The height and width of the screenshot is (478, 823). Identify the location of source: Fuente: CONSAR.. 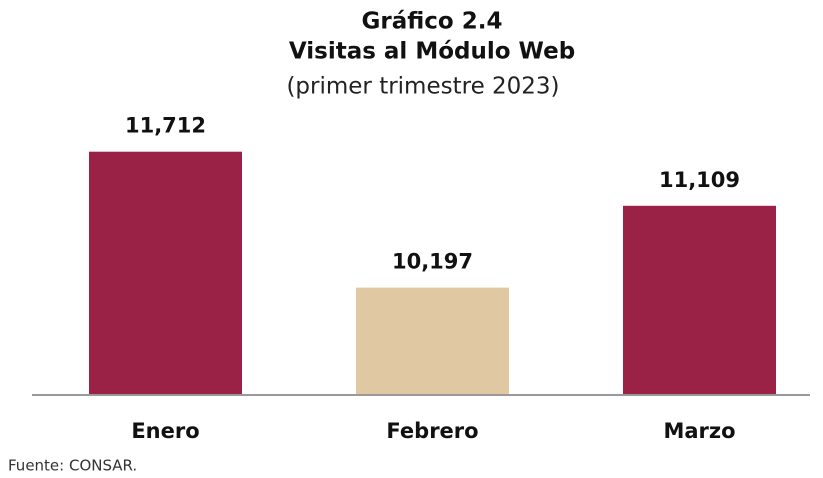
(72, 466).